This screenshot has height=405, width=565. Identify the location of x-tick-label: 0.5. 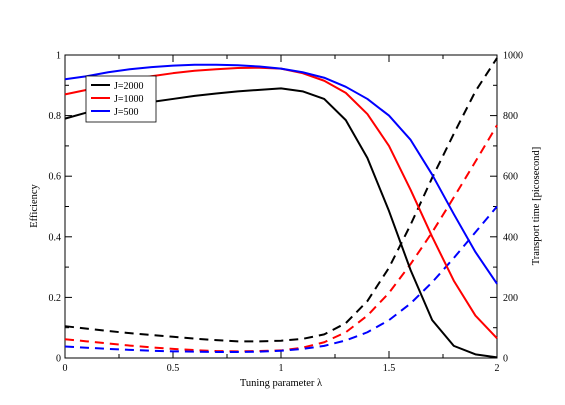
(173, 368).